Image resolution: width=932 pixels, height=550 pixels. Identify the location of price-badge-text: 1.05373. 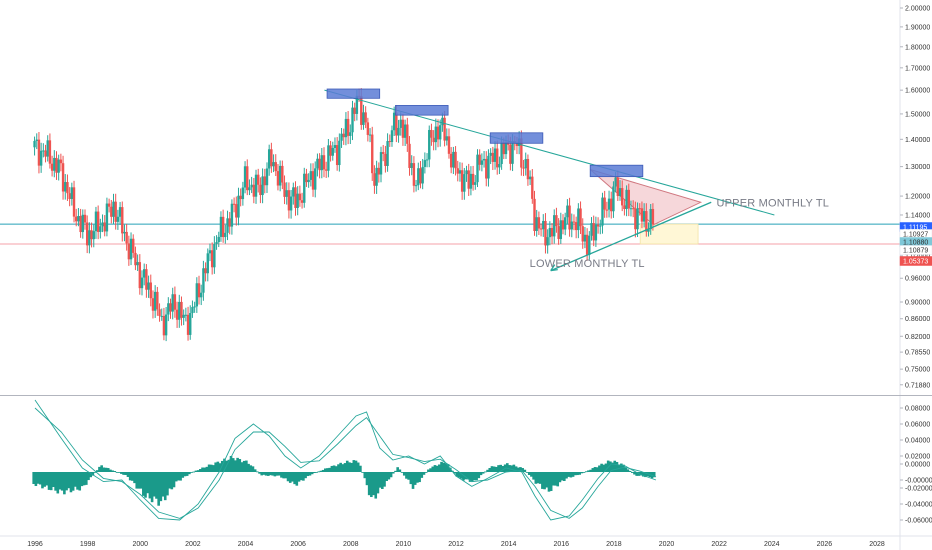
(915, 262).